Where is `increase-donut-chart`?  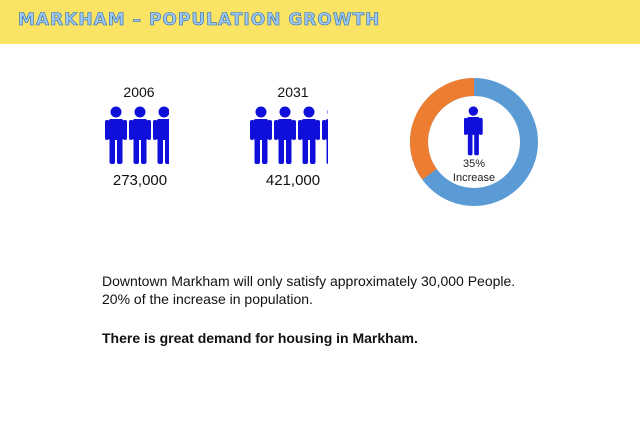
increase-donut-chart is located at coordinates (474, 142).